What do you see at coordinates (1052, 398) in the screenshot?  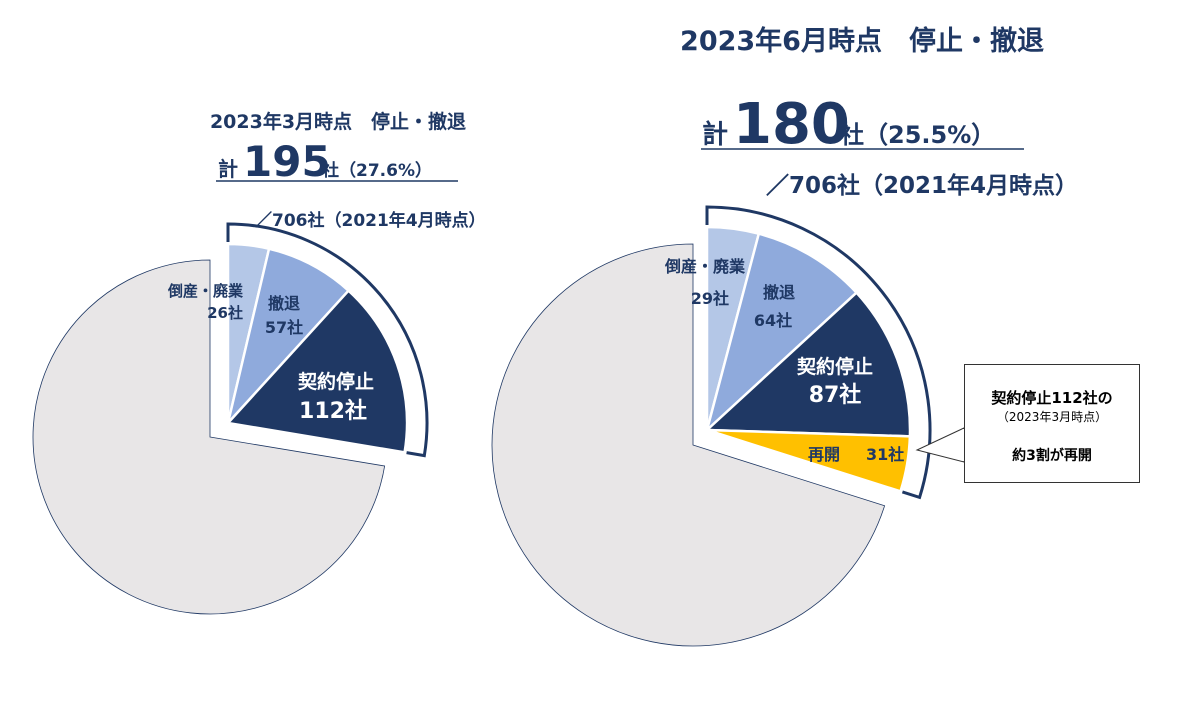 I see `callout-line-1: 契約停止112社の` at bounding box center [1052, 398].